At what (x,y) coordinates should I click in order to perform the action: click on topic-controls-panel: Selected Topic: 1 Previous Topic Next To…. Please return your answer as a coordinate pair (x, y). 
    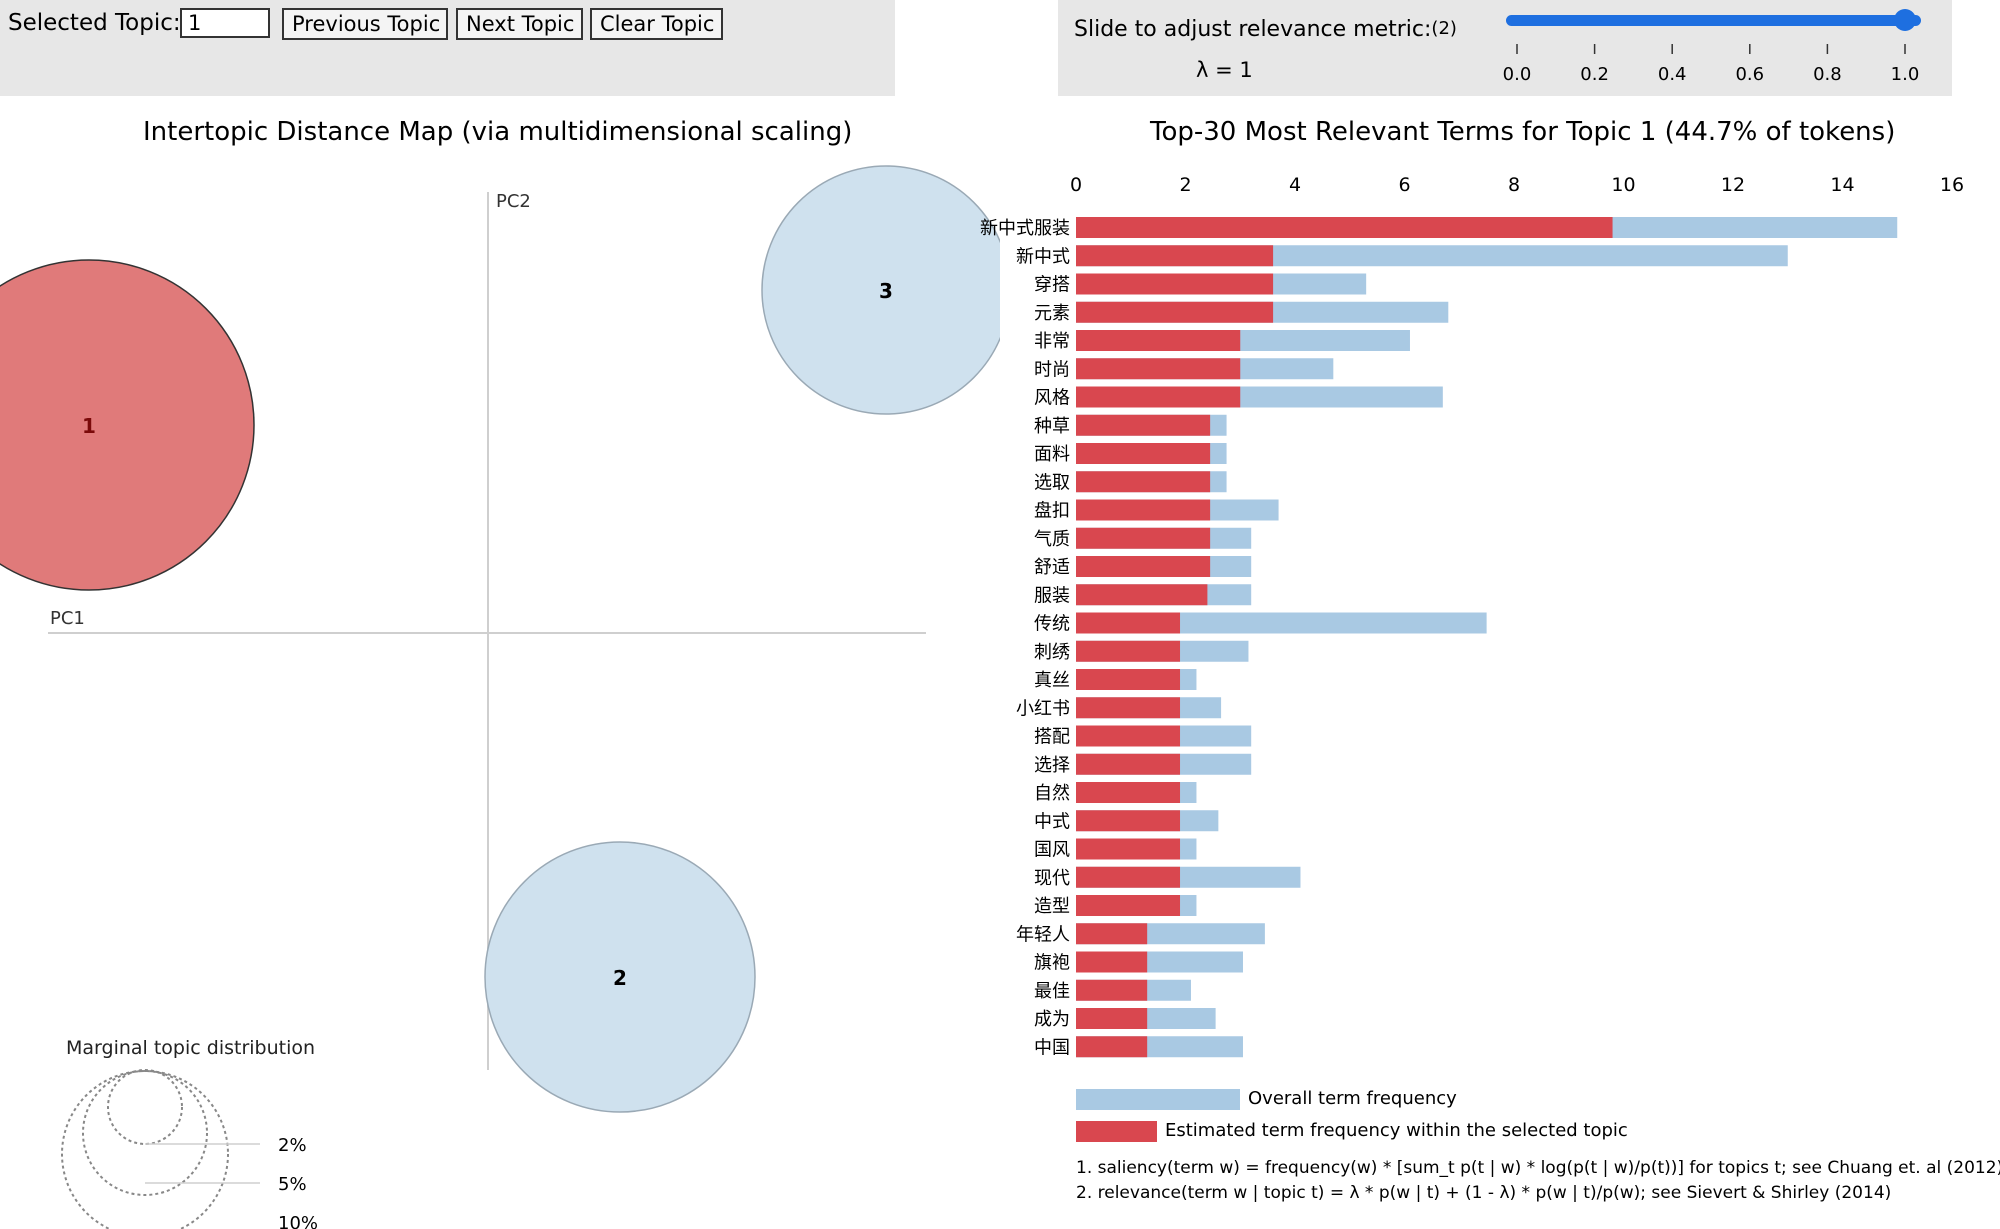
    Looking at the image, I should click on (447, 48).